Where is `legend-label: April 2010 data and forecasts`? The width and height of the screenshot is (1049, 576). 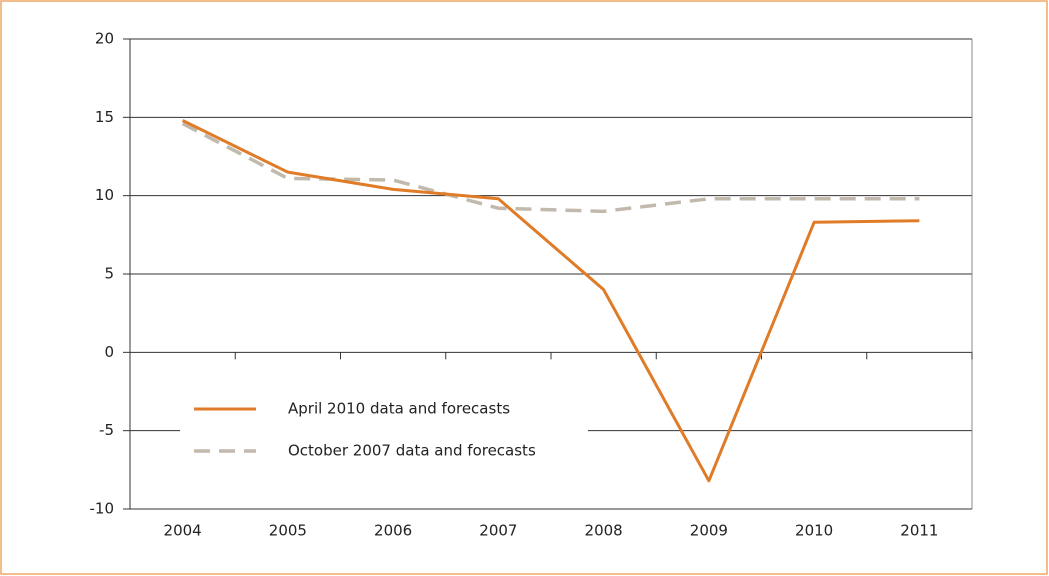 legend-label: April 2010 data and forecasts is located at coordinates (399, 409).